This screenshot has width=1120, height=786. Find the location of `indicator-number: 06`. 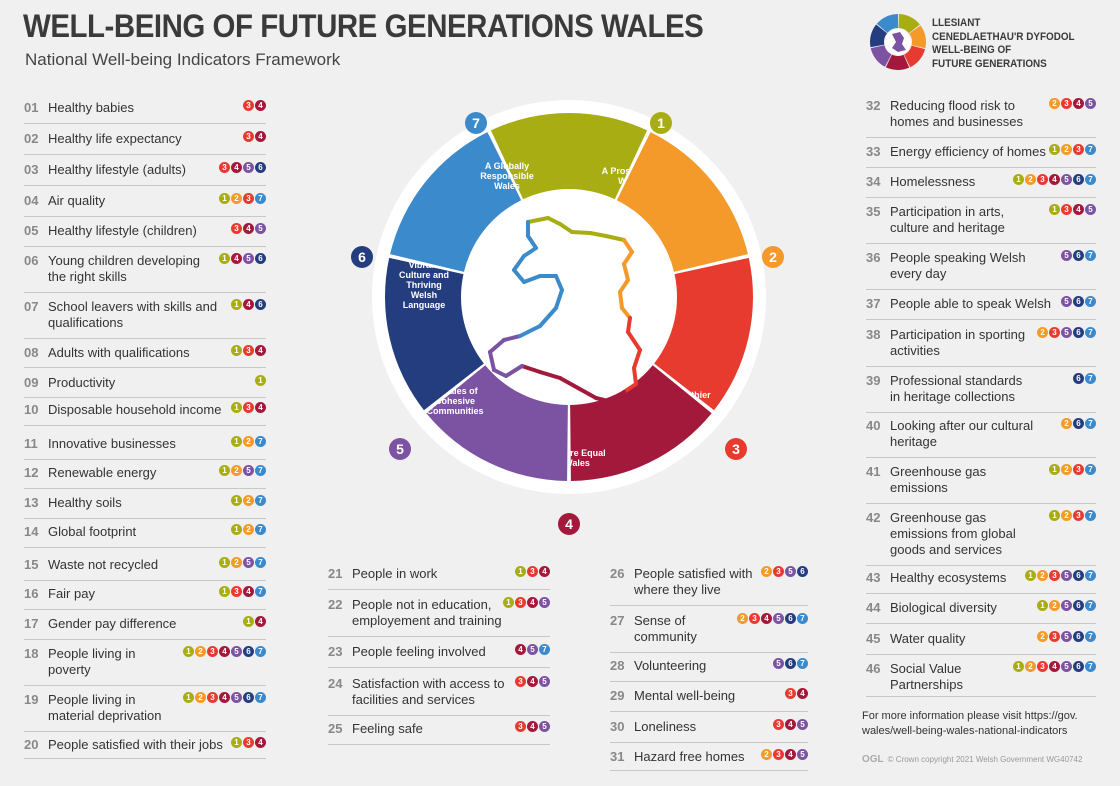

indicator-number: 06 is located at coordinates (31, 260).